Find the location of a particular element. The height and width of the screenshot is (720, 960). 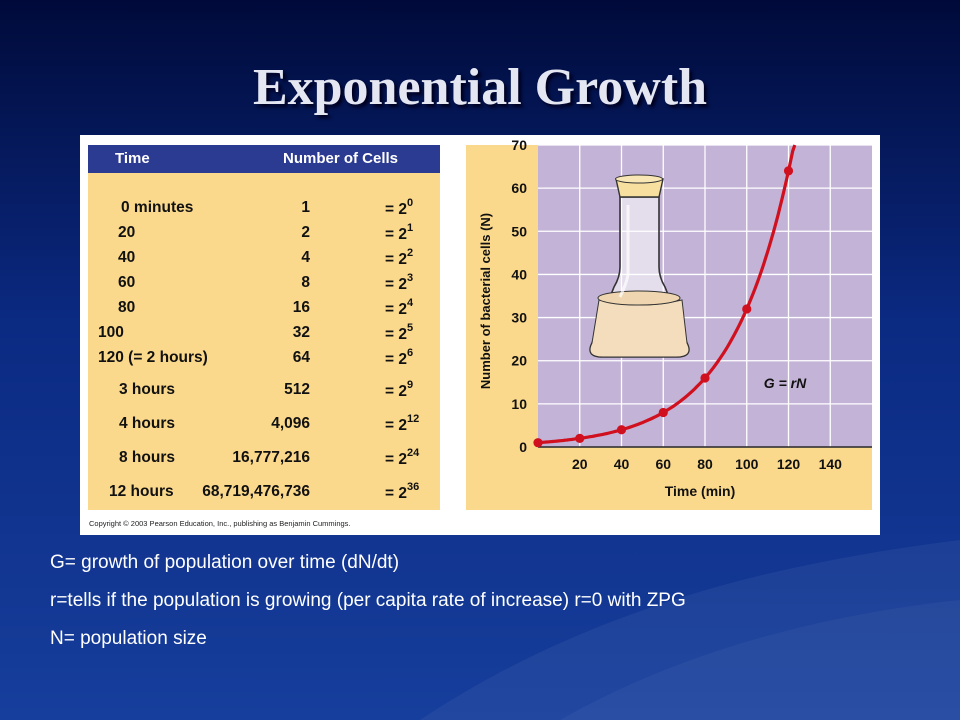

row-cells: 64 is located at coordinates (301, 357).